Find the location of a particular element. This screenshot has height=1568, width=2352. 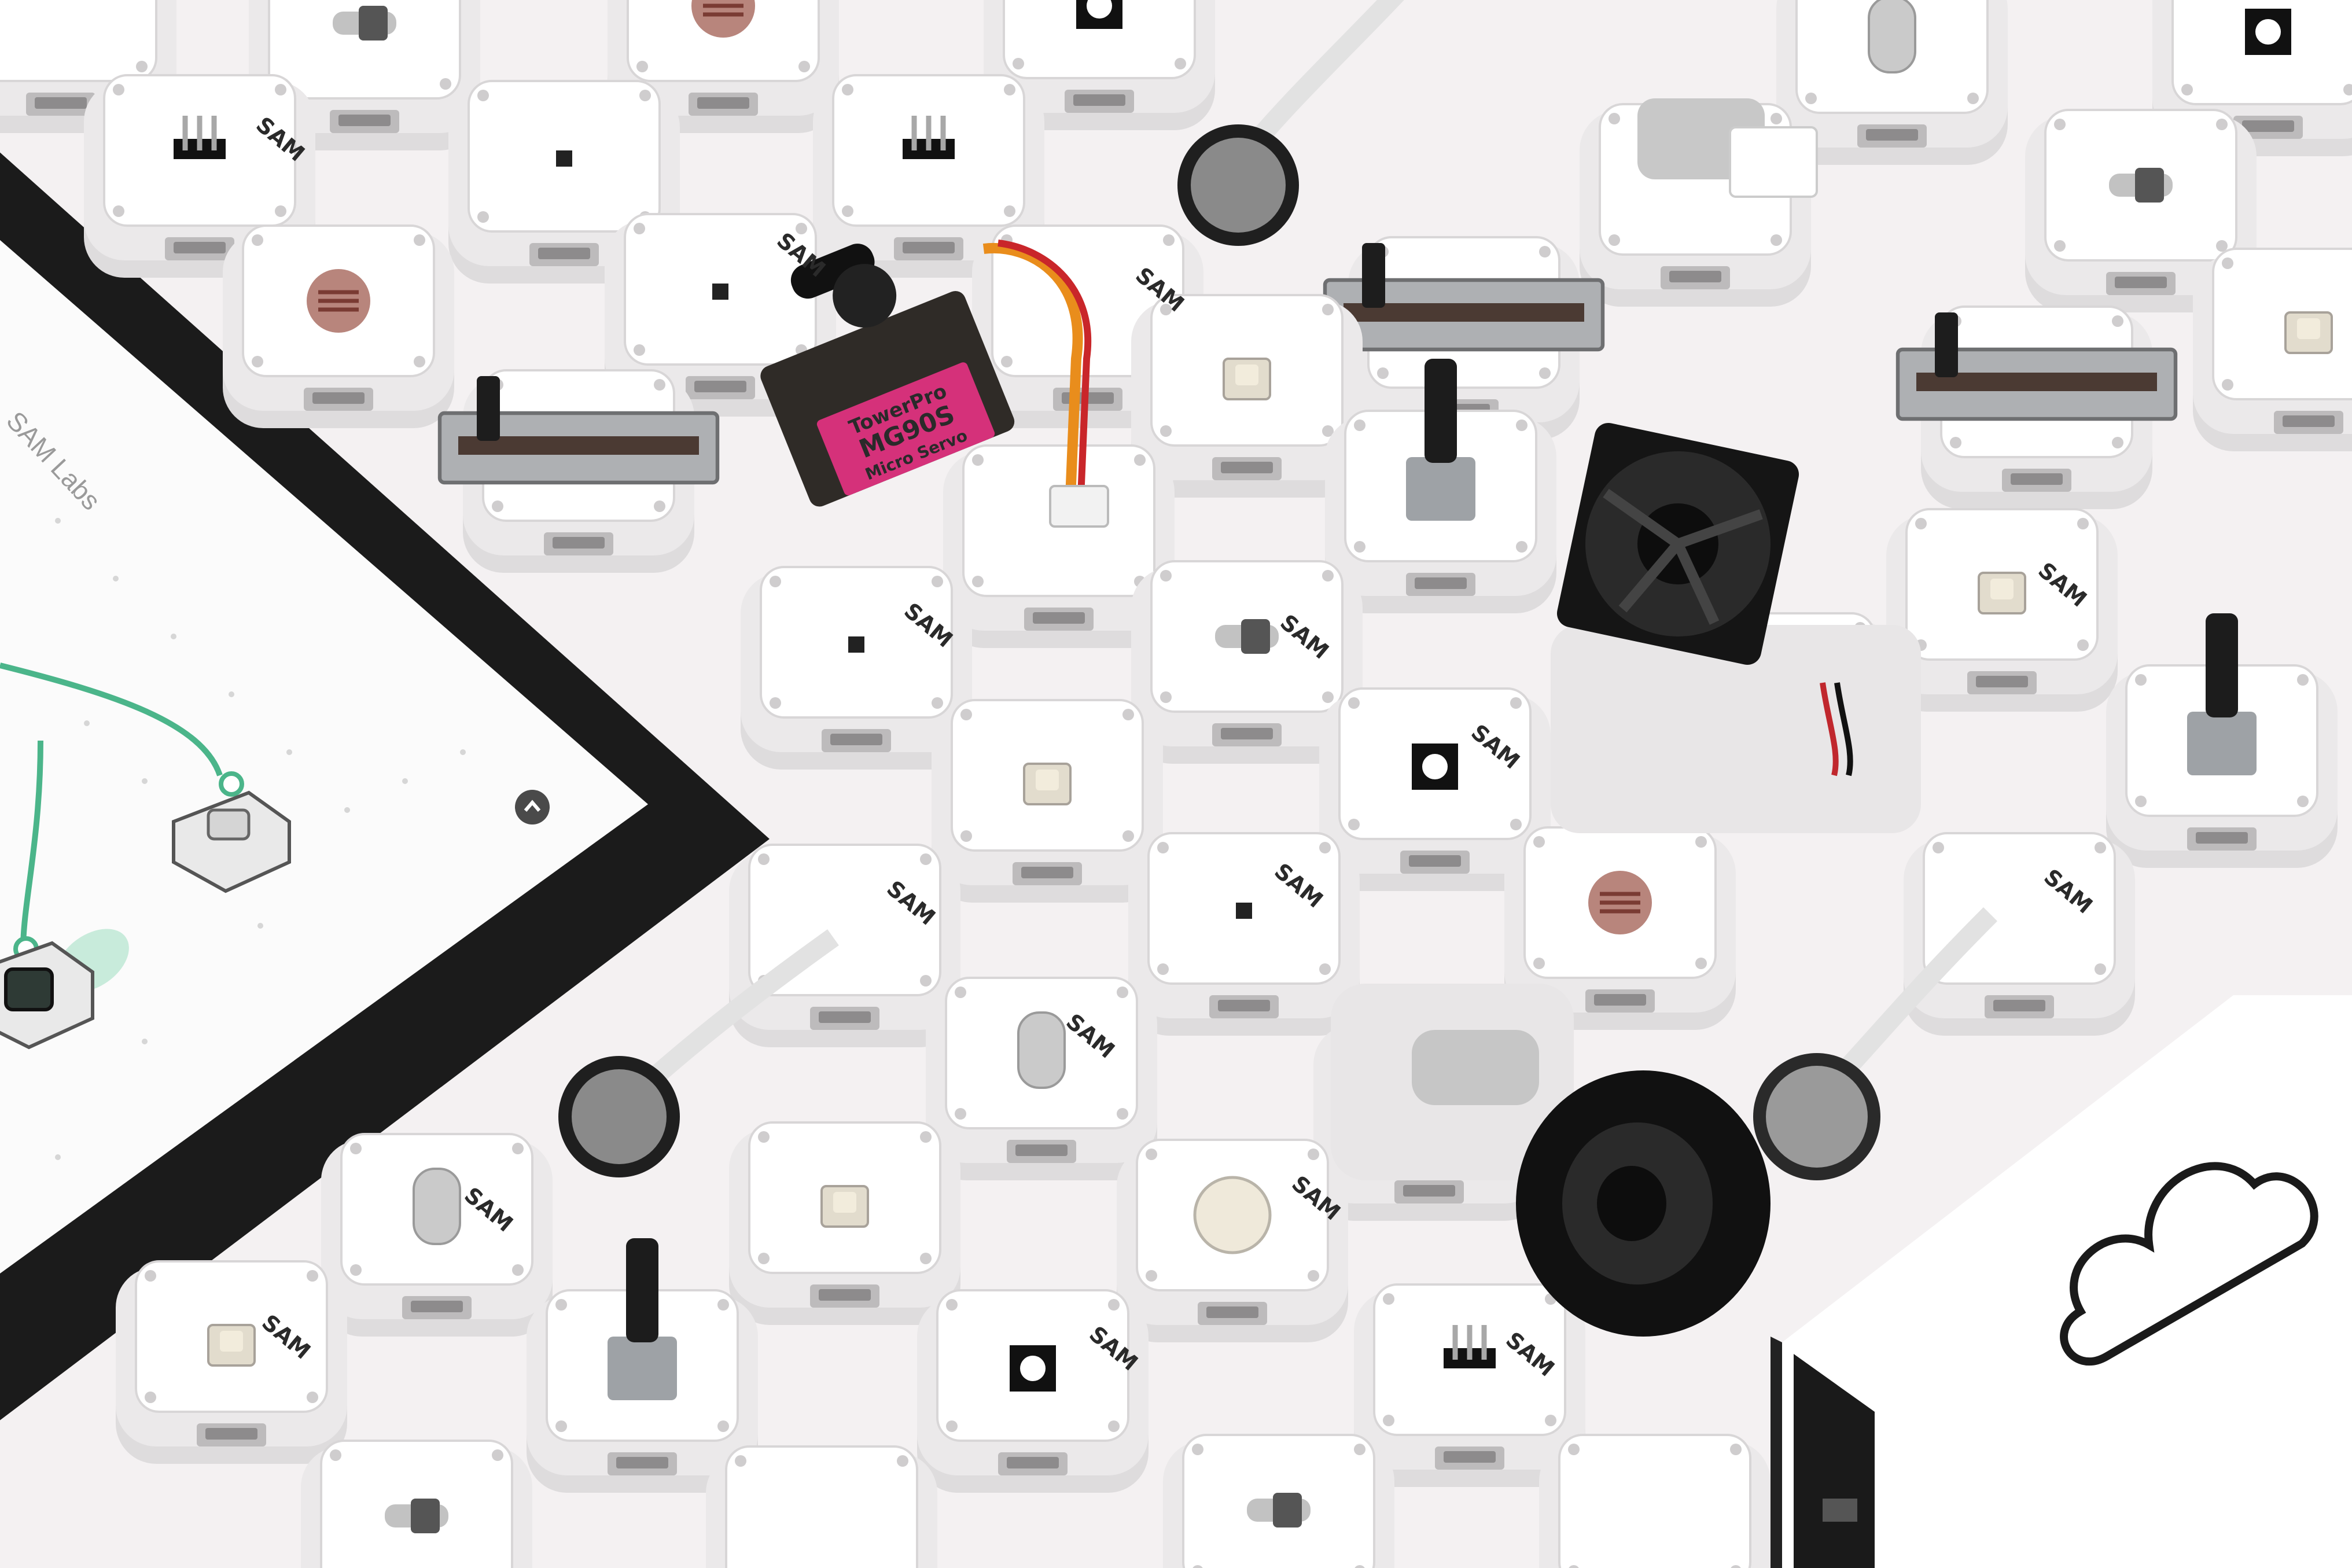

packaging-box is located at coordinates (2062, 1282).